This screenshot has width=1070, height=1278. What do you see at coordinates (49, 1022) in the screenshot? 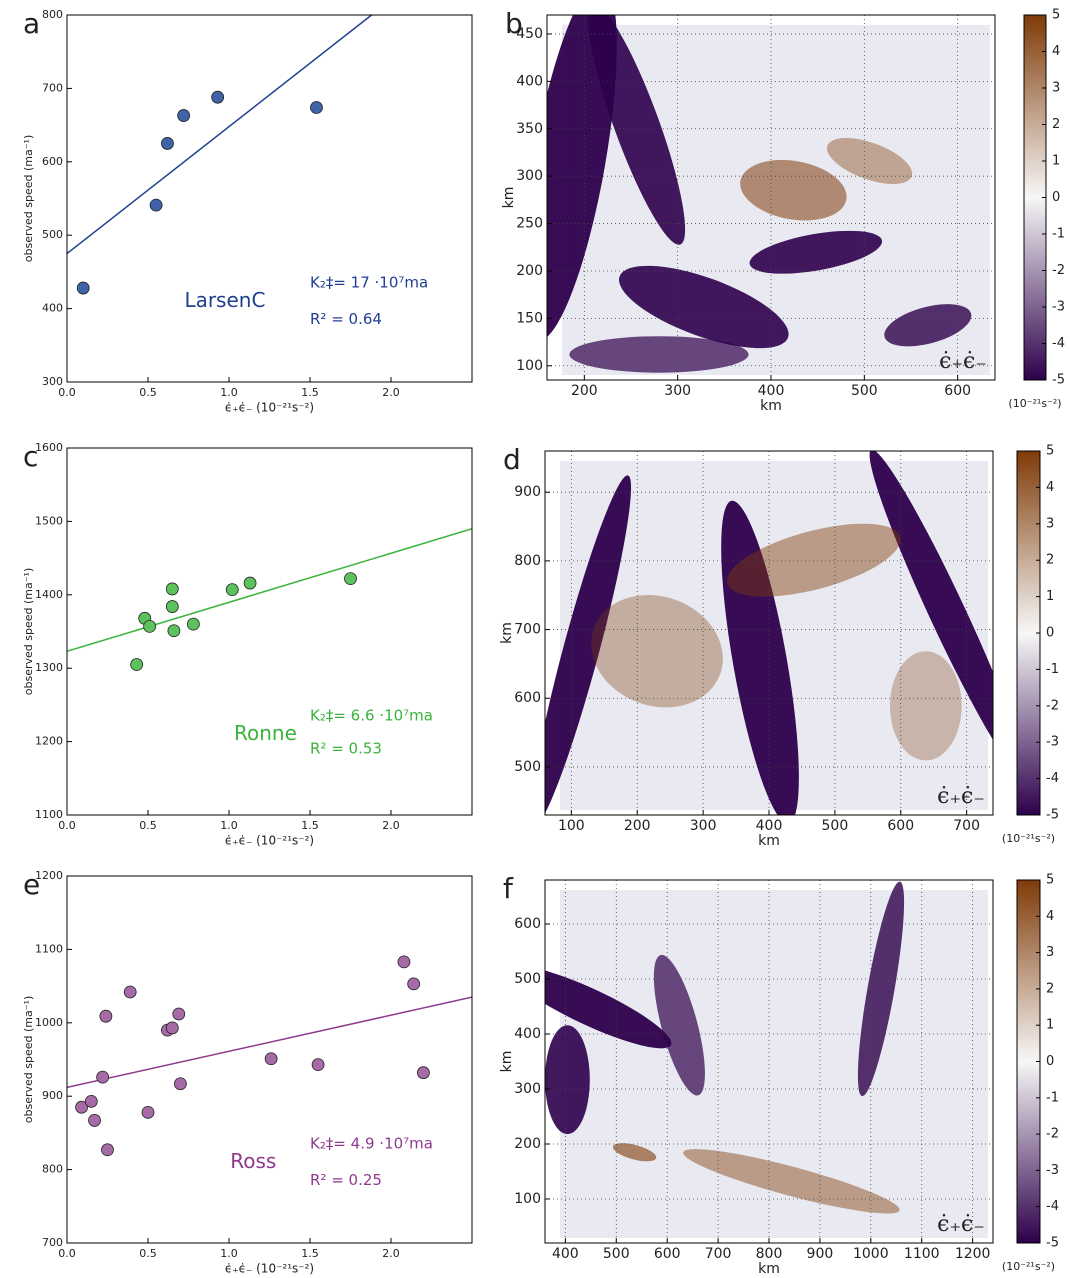
I see `y-tick-label: 1000` at bounding box center [49, 1022].